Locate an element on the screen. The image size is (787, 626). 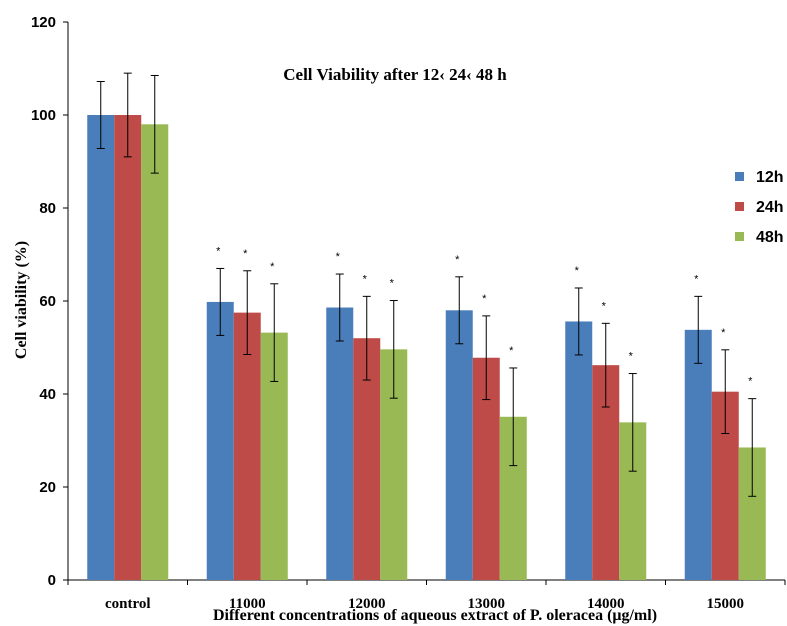
x-category-label: 13000 is located at coordinates (487, 604).